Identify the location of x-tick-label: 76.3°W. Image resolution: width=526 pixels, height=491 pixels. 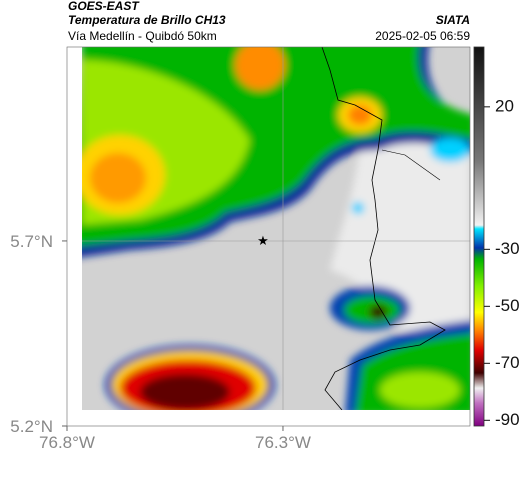
(283, 442).